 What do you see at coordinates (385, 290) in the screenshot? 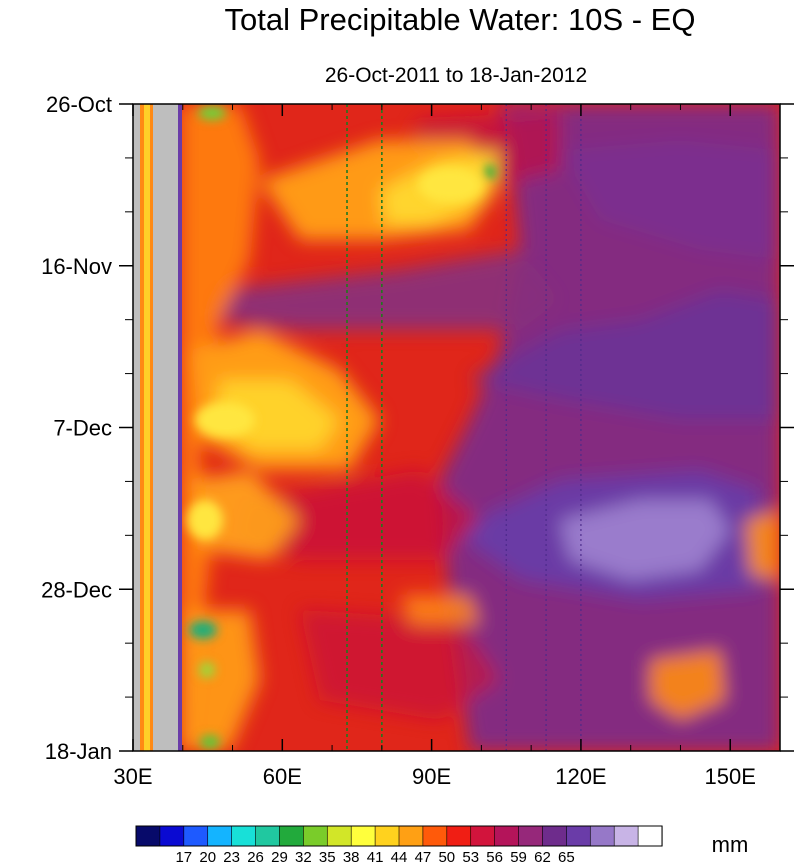
I see `purple-region-upper` at bounding box center [385, 290].